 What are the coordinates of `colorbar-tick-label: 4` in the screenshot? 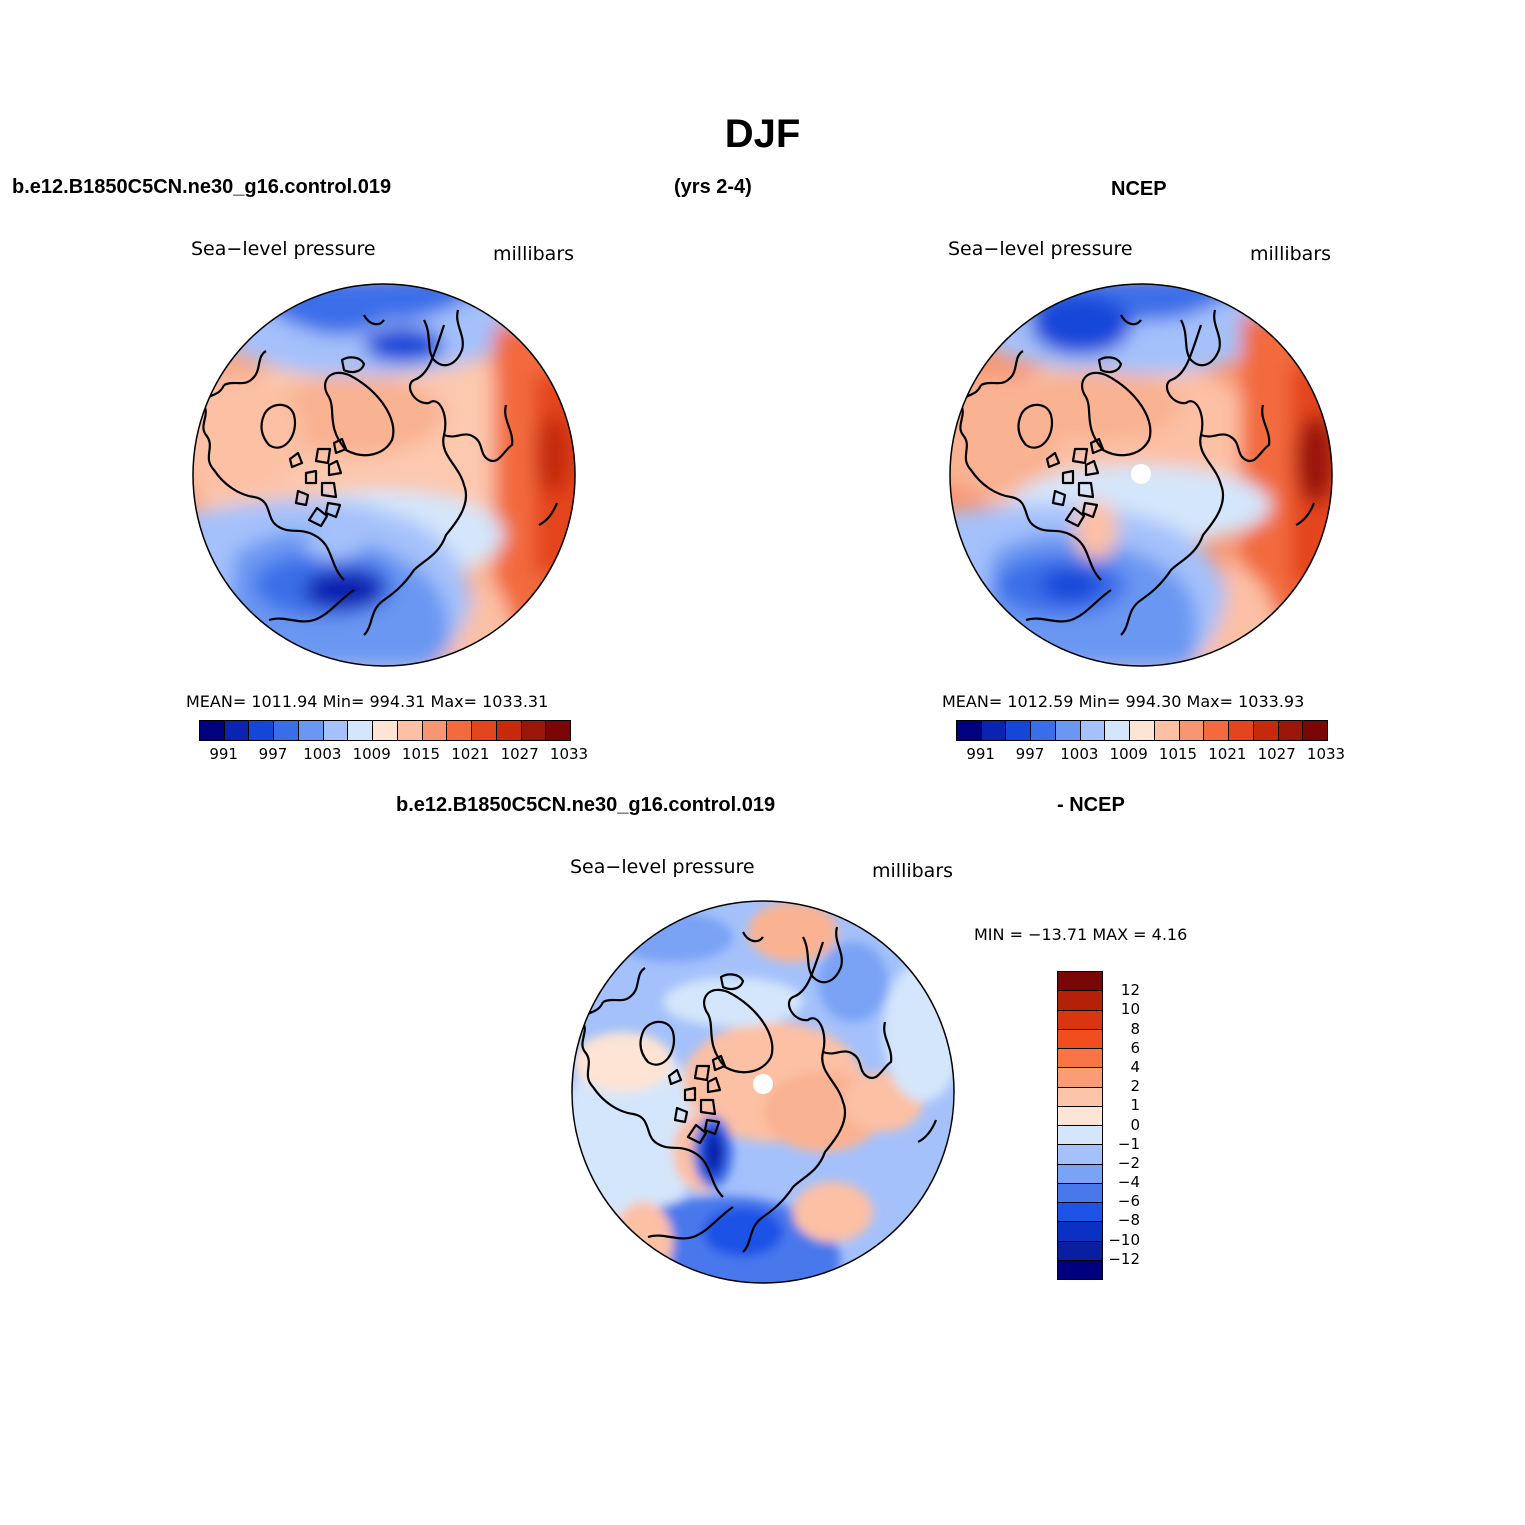 It's located at (1135, 1066).